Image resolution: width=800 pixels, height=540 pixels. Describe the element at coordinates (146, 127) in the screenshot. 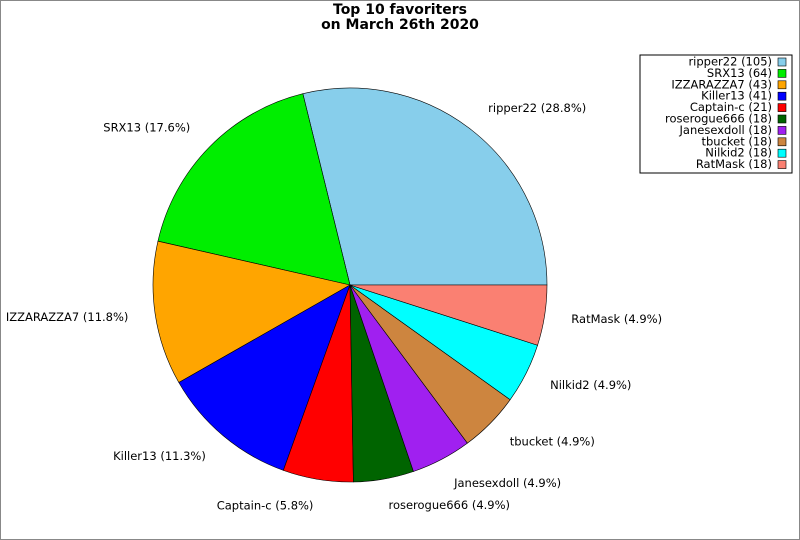

I see `slice-label: SRX13 (17.6%)` at that location.